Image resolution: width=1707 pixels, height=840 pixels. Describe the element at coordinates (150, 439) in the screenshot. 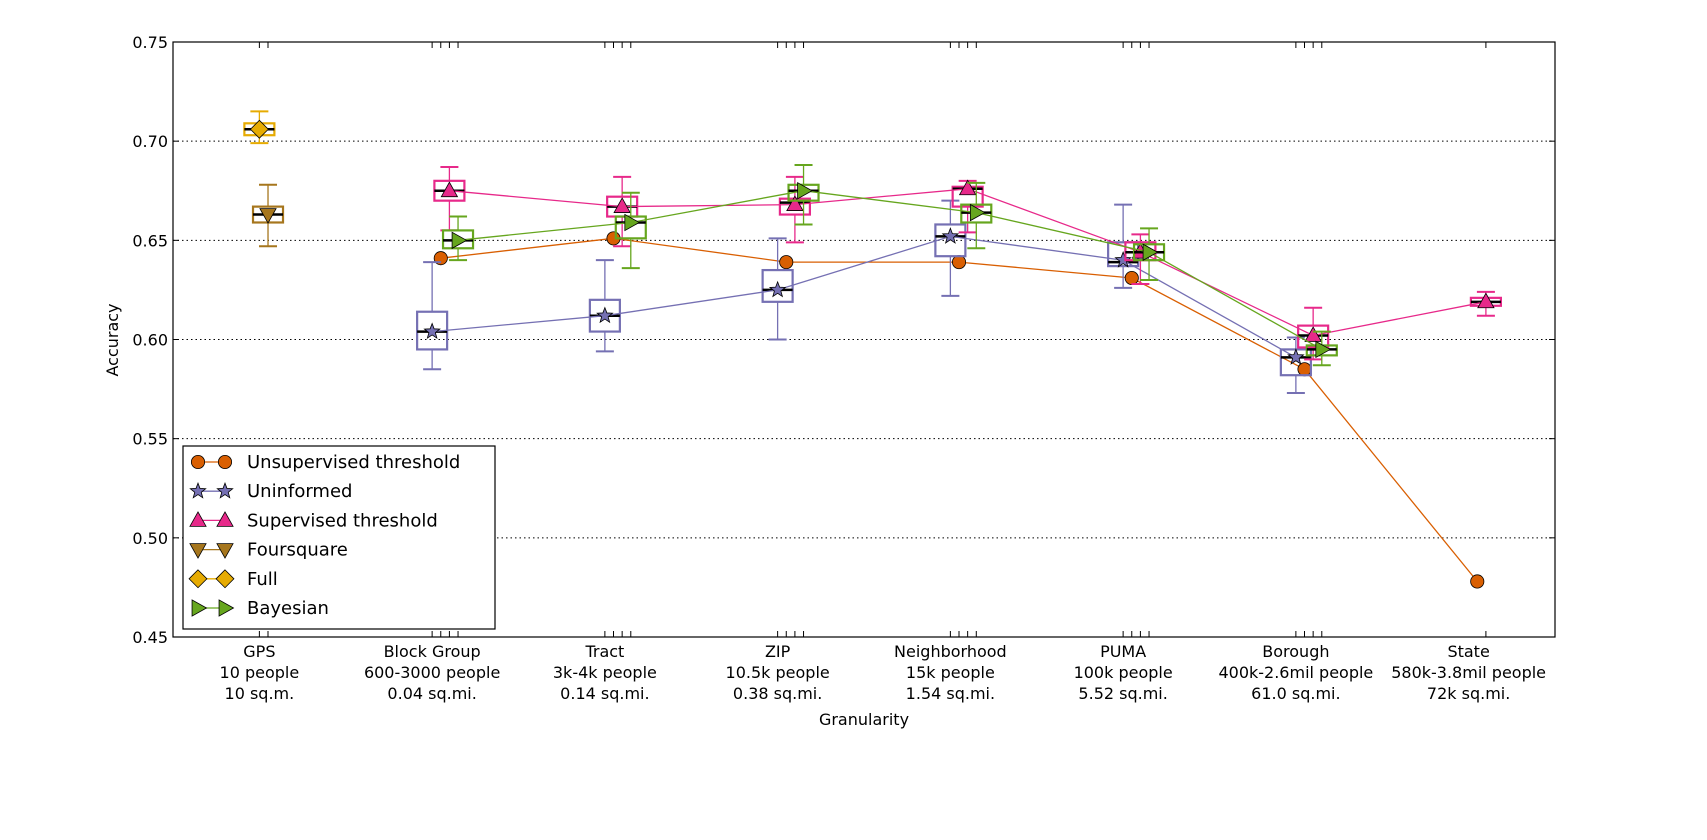

I see `y-tick-label: 0.55` at that location.